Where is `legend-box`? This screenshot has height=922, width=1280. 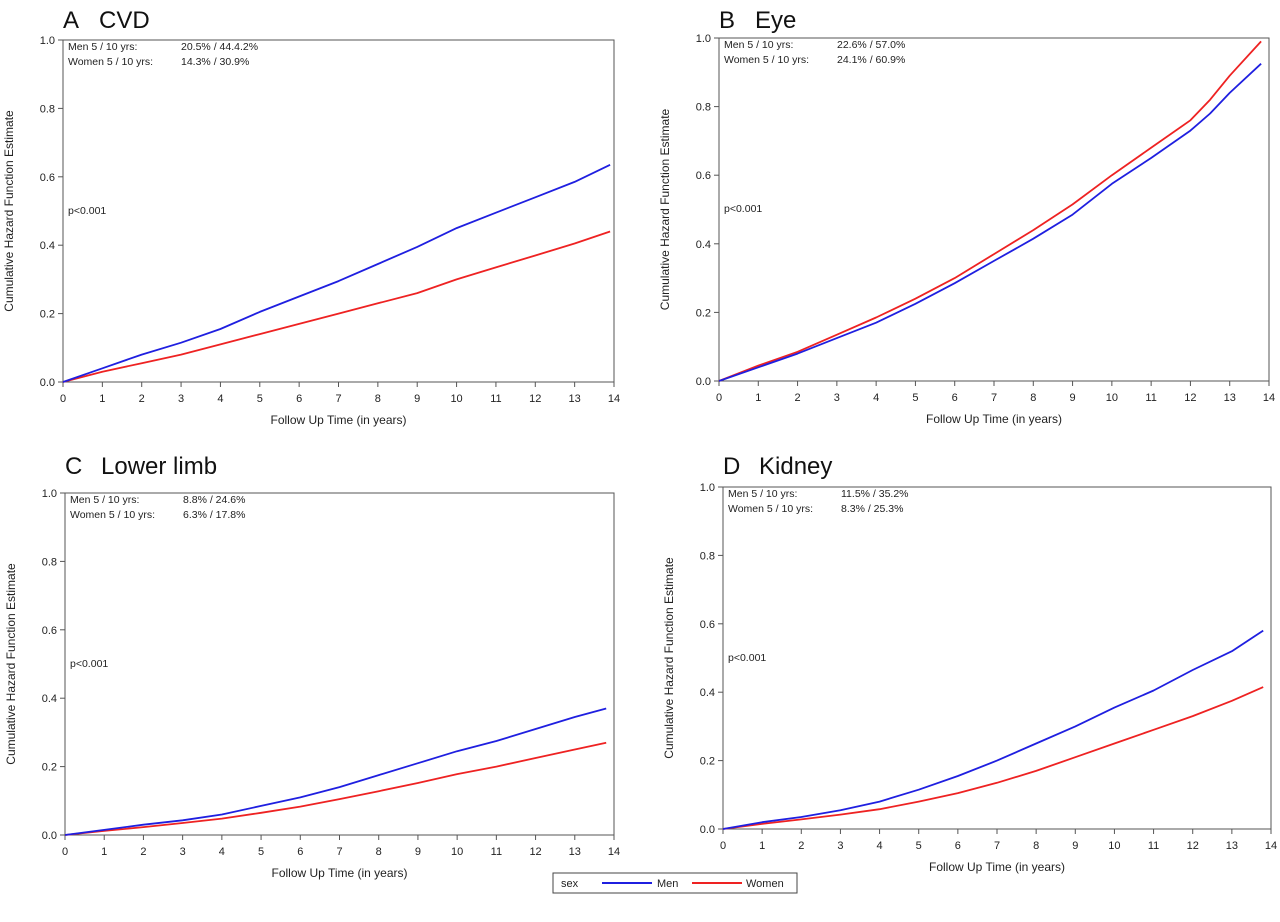 legend-box is located at coordinates (675, 883).